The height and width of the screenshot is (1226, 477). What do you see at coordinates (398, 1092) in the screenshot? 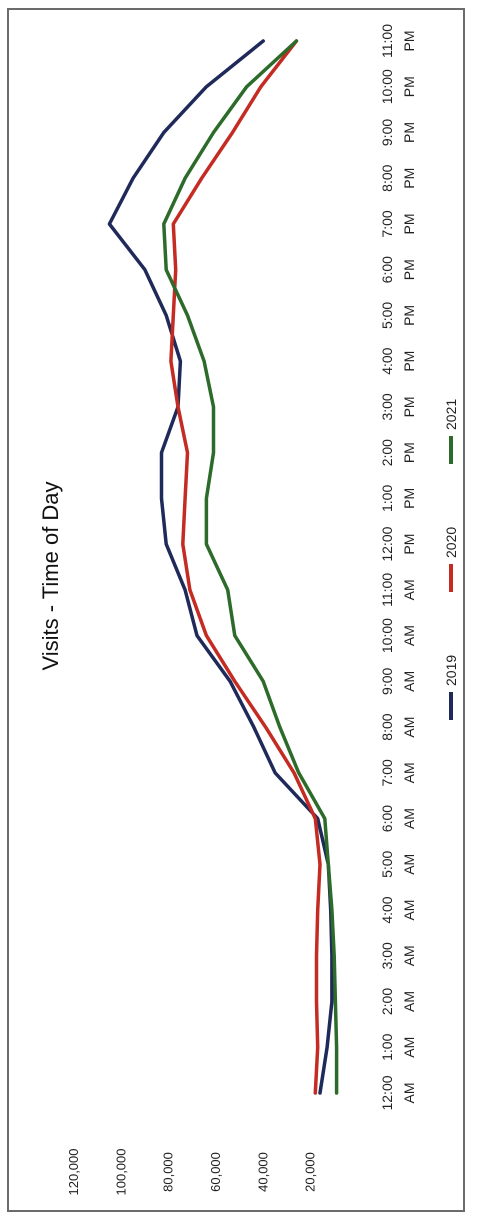
I see `x-tick-label: 12:00 AM` at bounding box center [398, 1092].